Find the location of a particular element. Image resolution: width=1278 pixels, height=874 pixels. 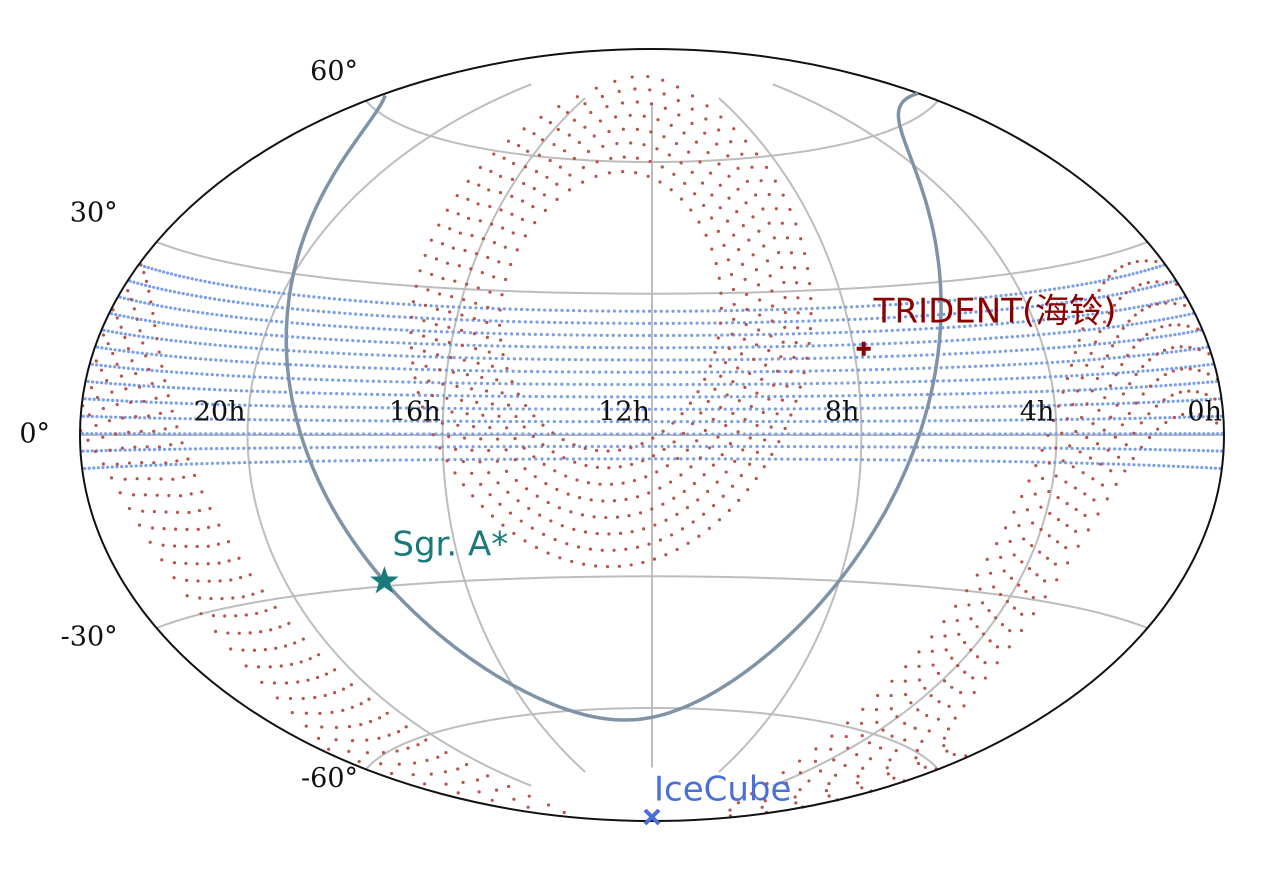

y-tick-label: 0° is located at coordinates (34, 434).